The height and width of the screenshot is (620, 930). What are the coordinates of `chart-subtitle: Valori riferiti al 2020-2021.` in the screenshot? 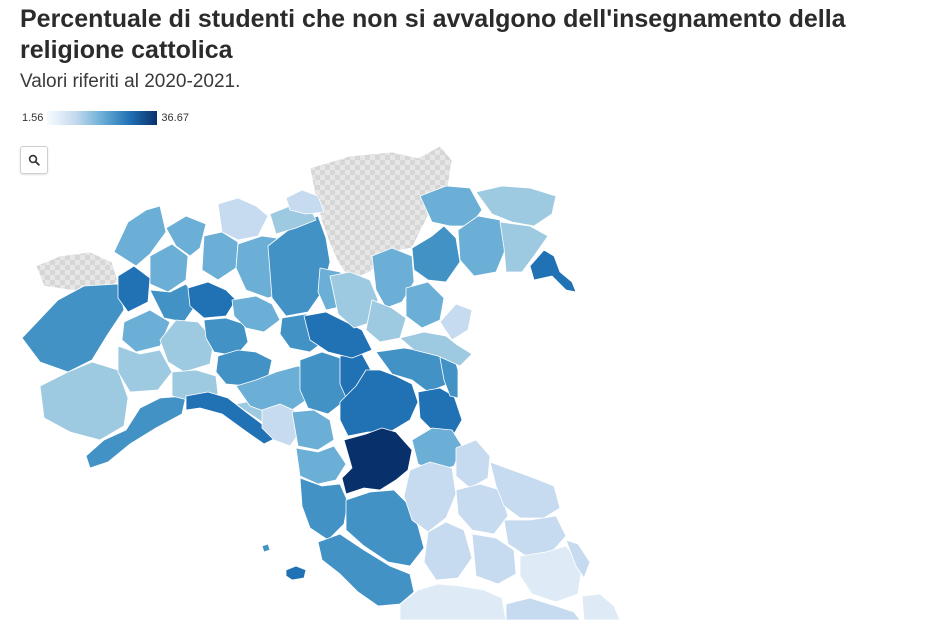 It's located at (130, 81).